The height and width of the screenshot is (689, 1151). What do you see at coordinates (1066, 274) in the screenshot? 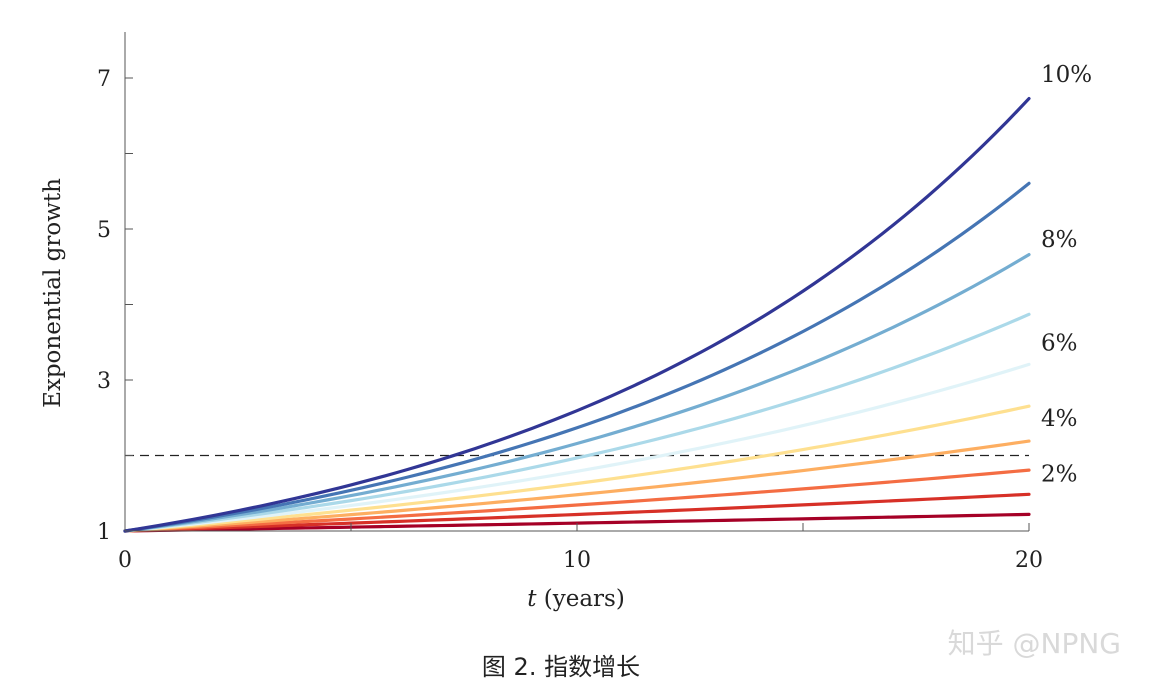
I see `end-labels-layer: 10% 8% 6% 4% 2%` at bounding box center [1066, 274].